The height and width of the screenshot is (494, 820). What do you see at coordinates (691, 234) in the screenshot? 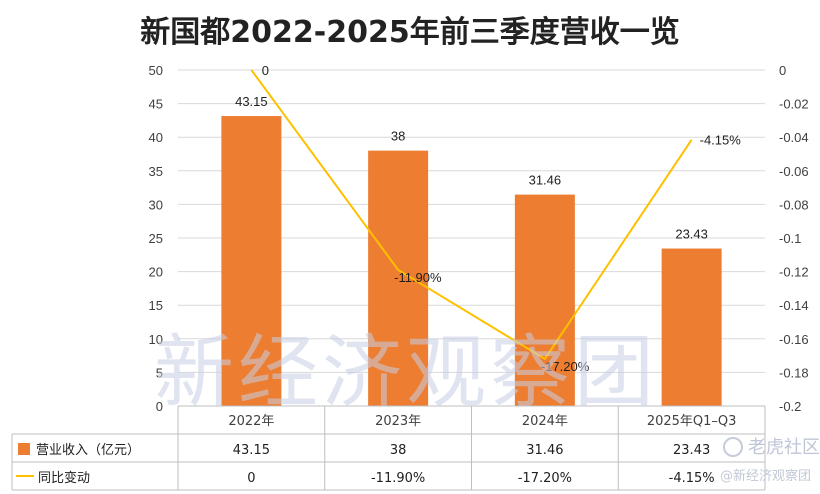
I see `bar-data-label: 23.43` at bounding box center [691, 234].